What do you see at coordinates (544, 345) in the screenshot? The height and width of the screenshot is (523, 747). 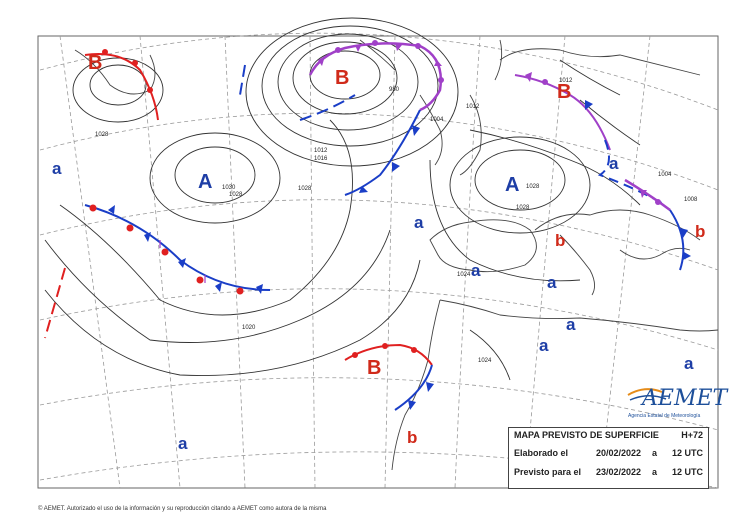 I see `high-relative-africa1: a` at bounding box center [544, 345].